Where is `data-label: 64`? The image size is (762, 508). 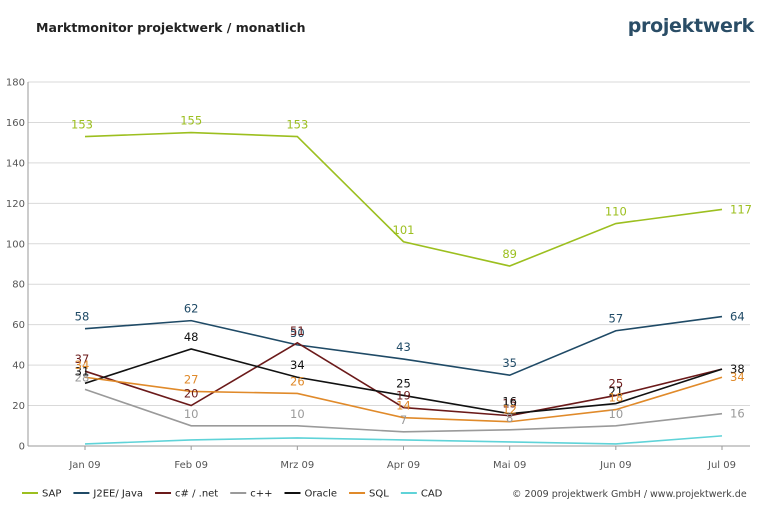 data-label: 64 is located at coordinates (737, 317).